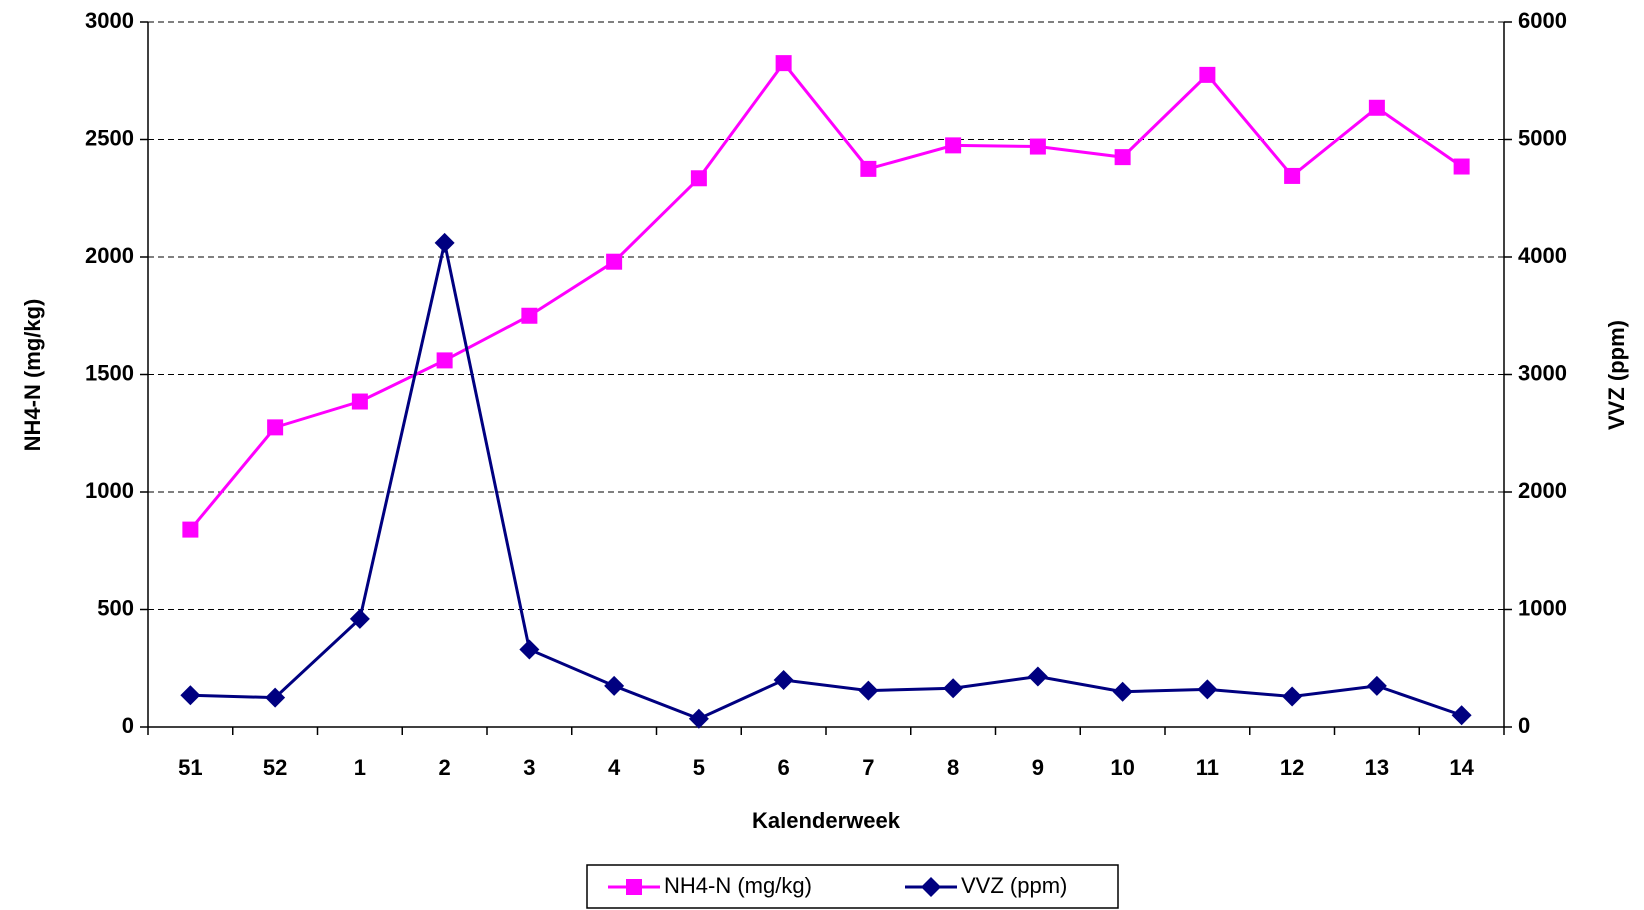 The height and width of the screenshot is (910, 1644). What do you see at coordinates (1542, 372) in the screenshot?
I see `y2-tick-label: 3000` at bounding box center [1542, 372].